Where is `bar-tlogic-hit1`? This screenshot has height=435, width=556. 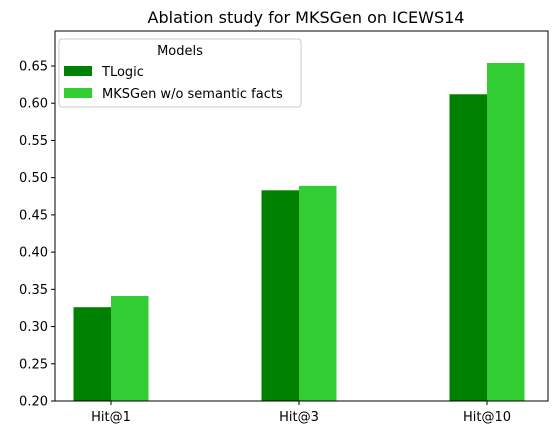 bar-tlogic-hit1 is located at coordinates (92, 354).